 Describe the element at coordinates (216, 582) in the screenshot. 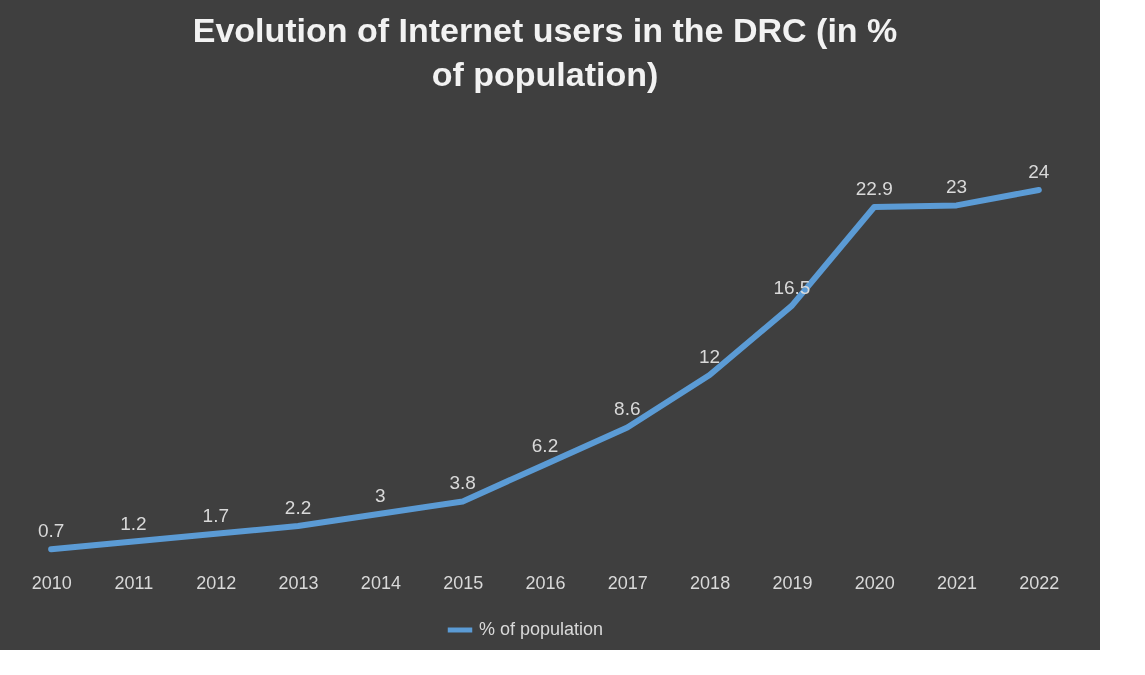

I see `x-tick-label: 2012` at that location.